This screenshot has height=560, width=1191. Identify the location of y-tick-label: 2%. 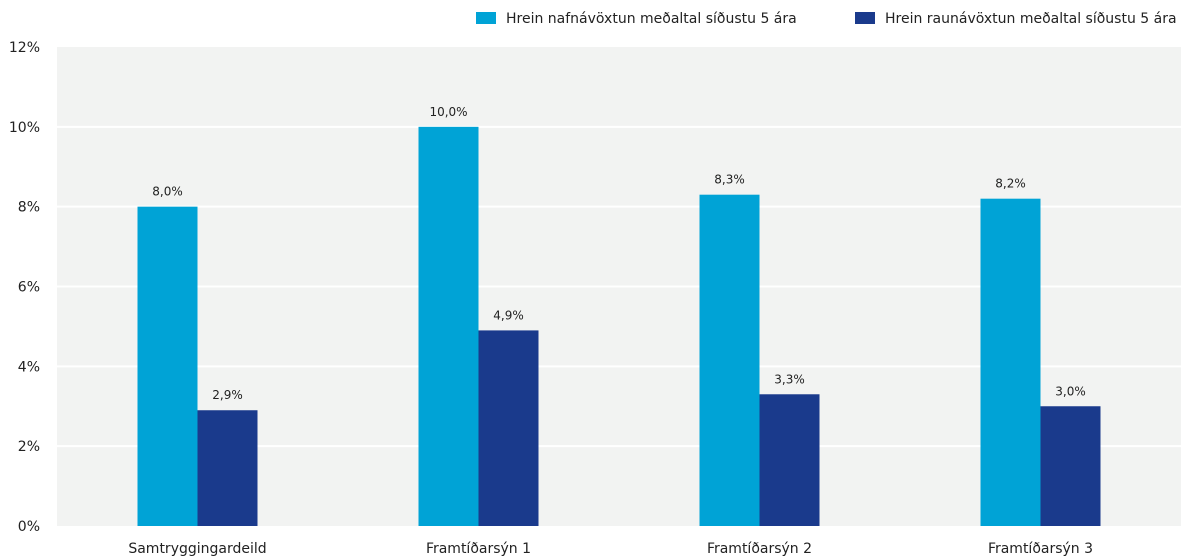
(29, 447).